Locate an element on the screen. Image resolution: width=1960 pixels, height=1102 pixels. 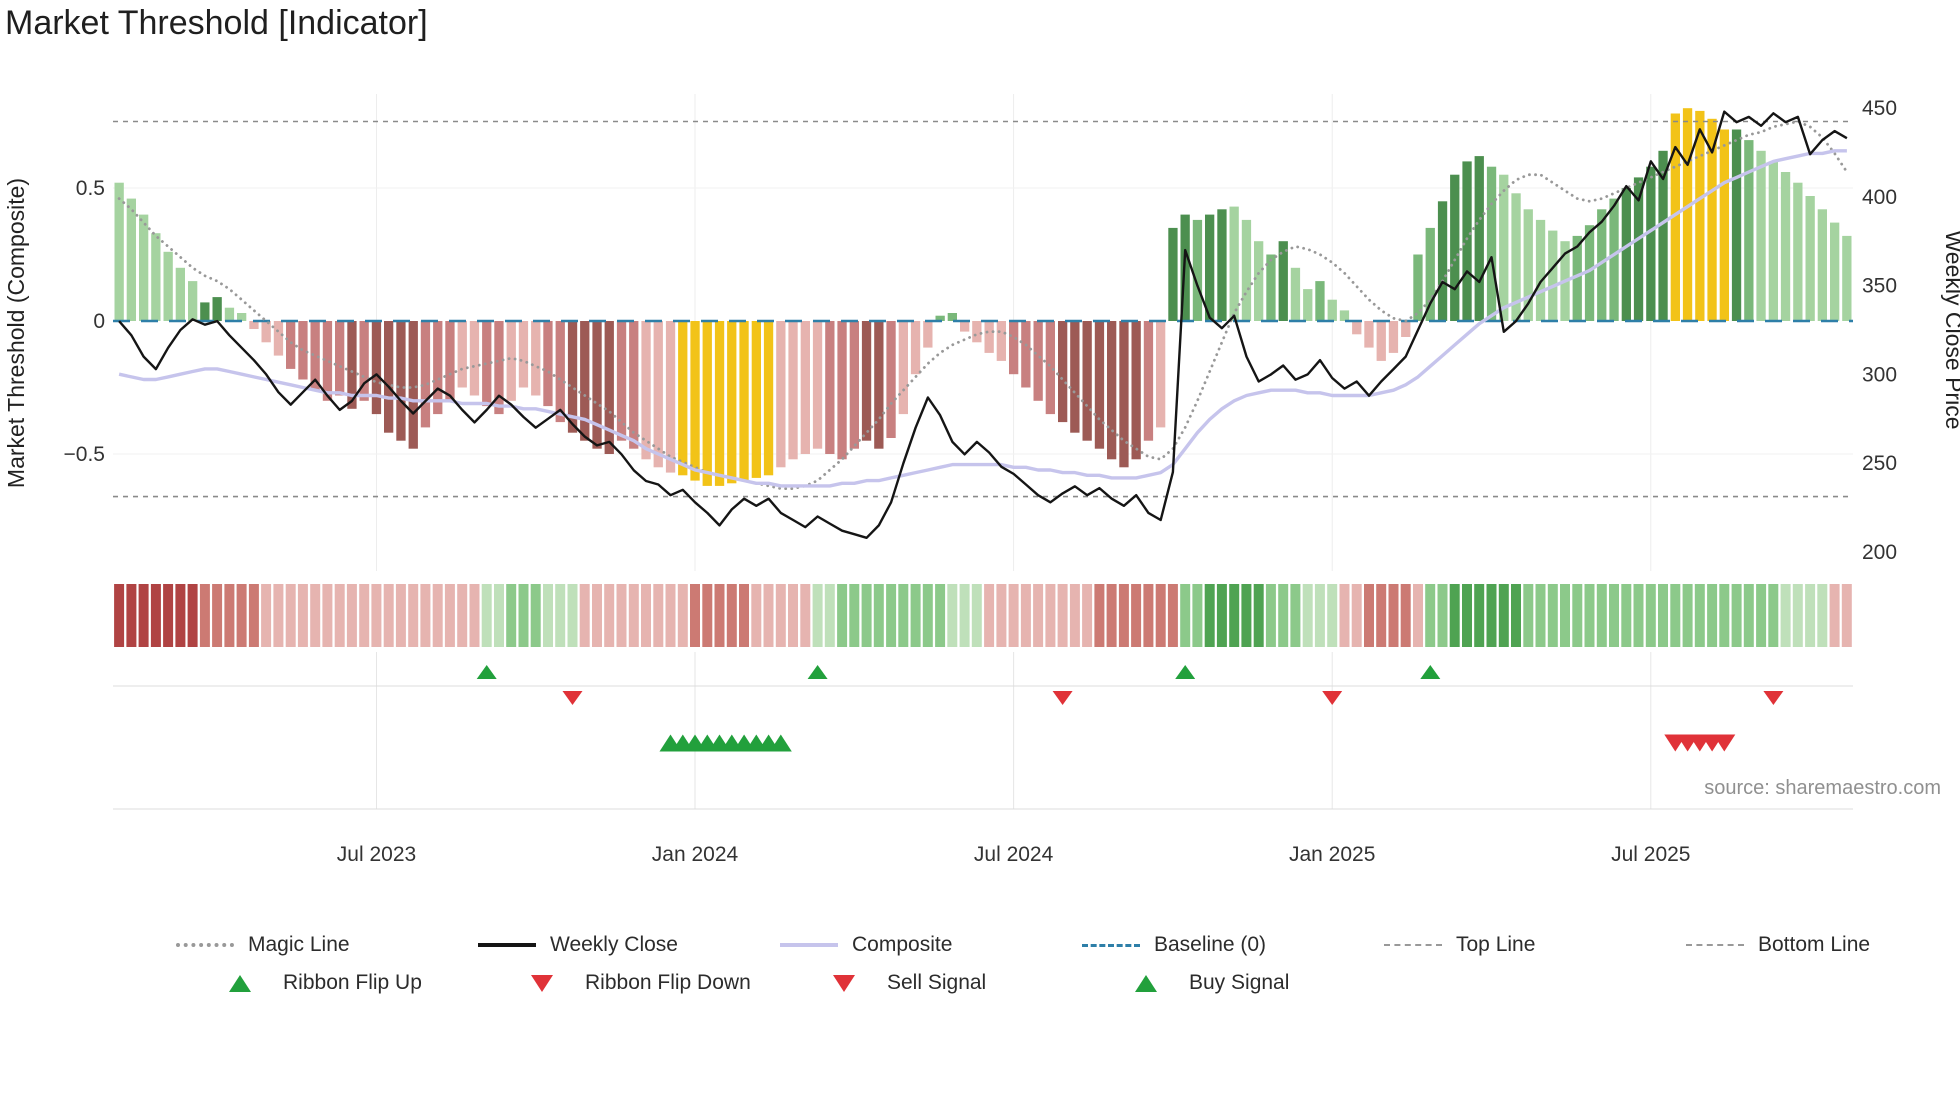
legend-item-magic-line: Magic Line is located at coordinates (263, 945).